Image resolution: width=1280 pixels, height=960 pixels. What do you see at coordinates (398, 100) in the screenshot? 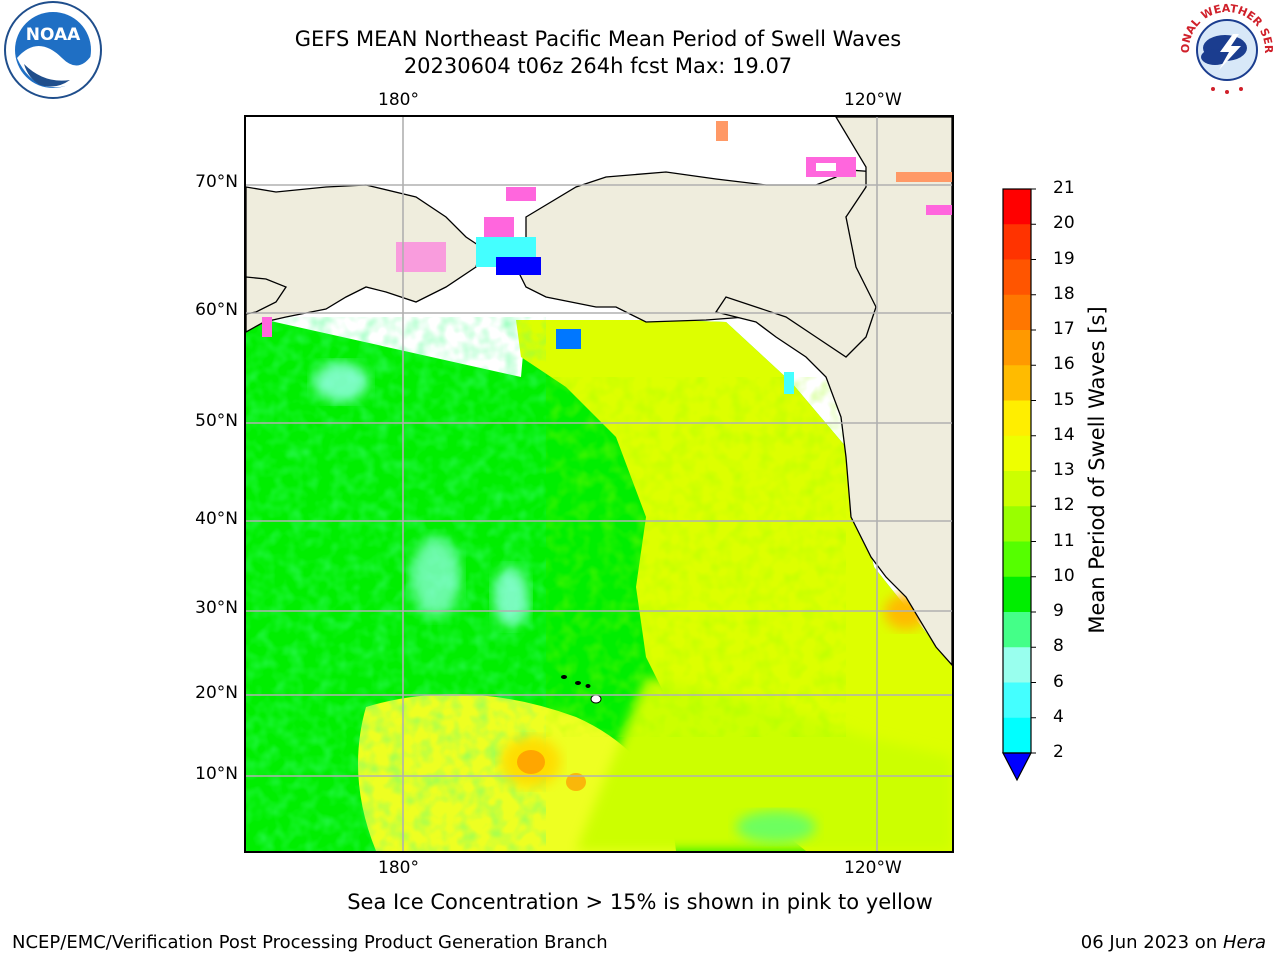
I see `lon-label-top-180: 180°` at bounding box center [398, 100].